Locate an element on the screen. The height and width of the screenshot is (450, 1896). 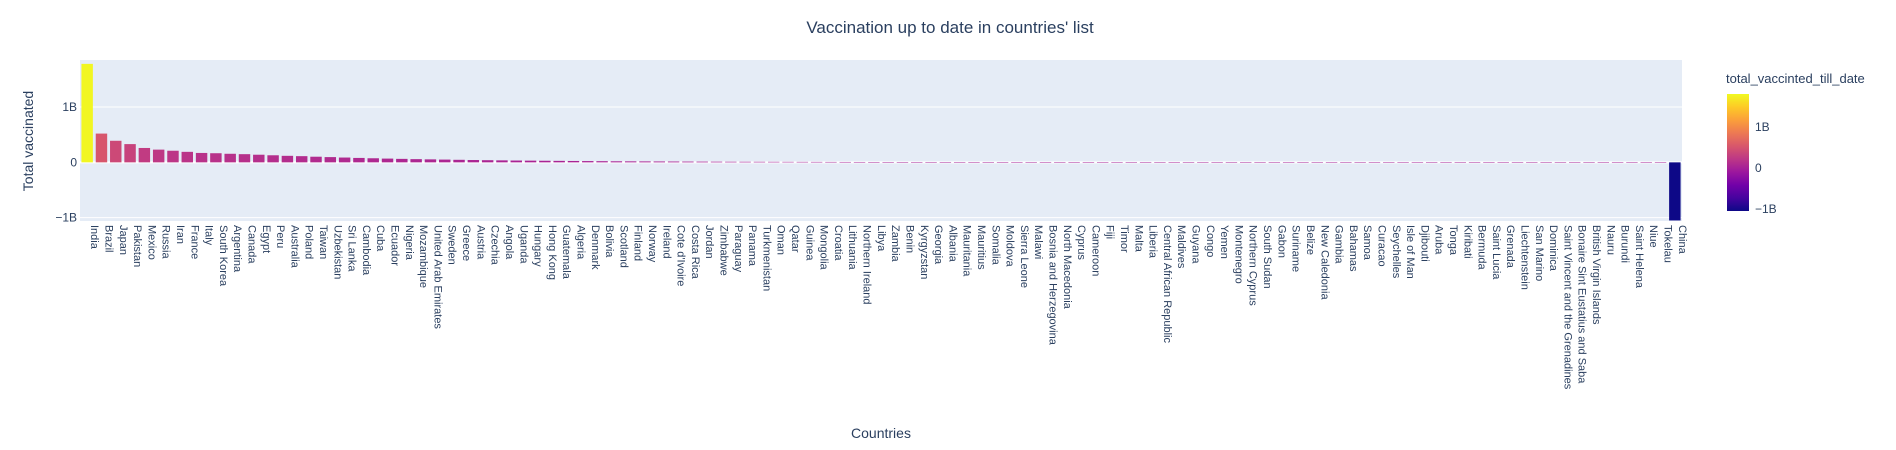
x-tick-label: Tonga is located at coordinates (1453, 240).